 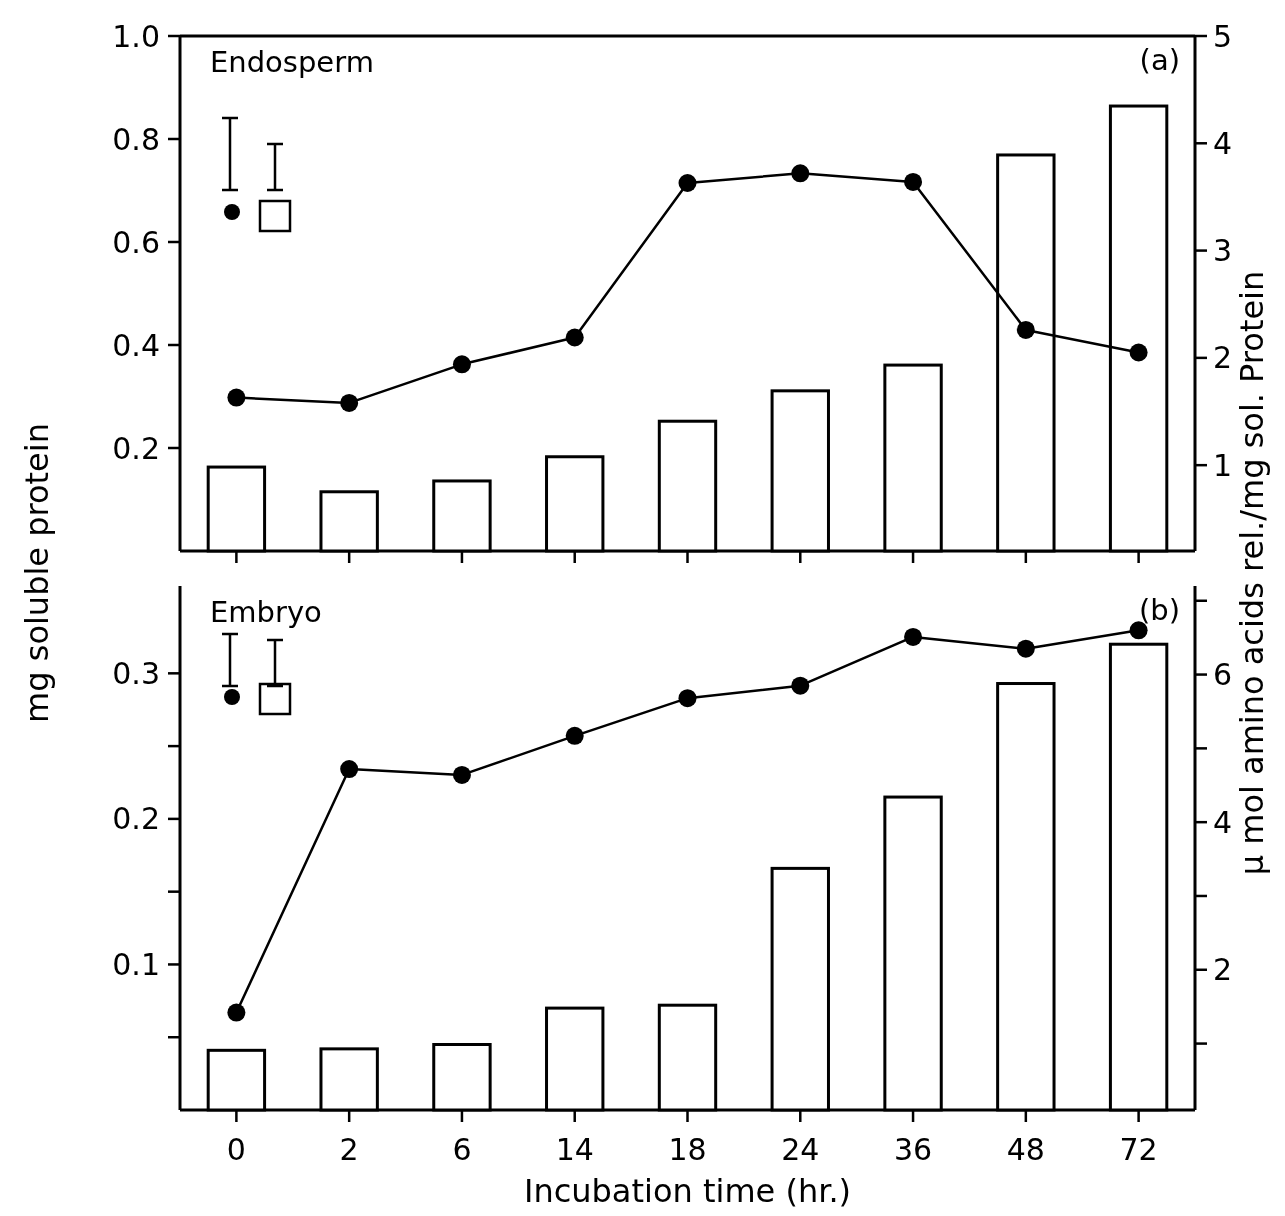 I want to click on x-tick-label: 14, so click(x=574, y=1149).